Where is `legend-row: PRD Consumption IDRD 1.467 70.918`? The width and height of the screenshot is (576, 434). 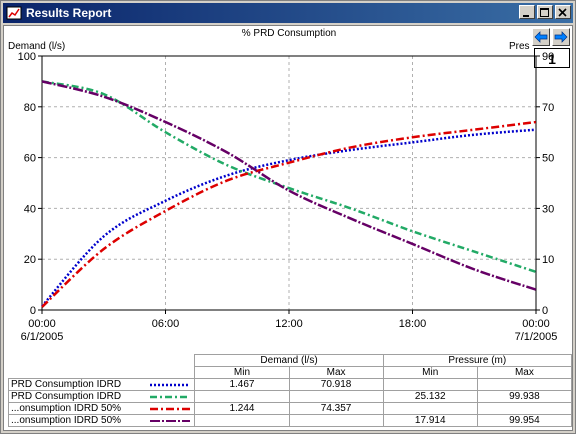 legend-row: PRD Consumption IDRD 1.467 70.918 is located at coordinates (290, 384).